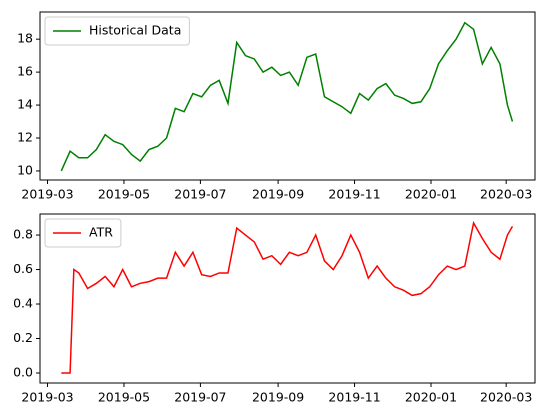  Describe the element at coordinates (25, 137) in the screenshot. I see `y-tick-label: 12` at that location.